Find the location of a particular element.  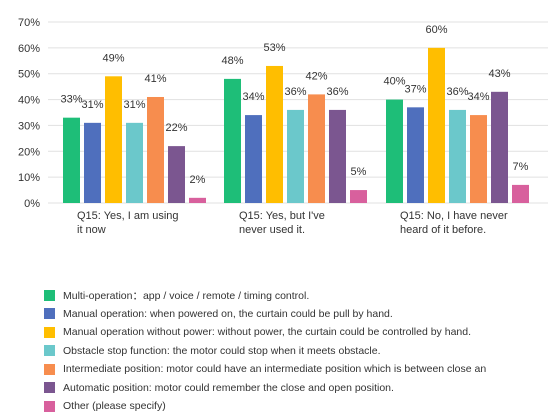

x-category-label: it now is located at coordinates (91, 230).